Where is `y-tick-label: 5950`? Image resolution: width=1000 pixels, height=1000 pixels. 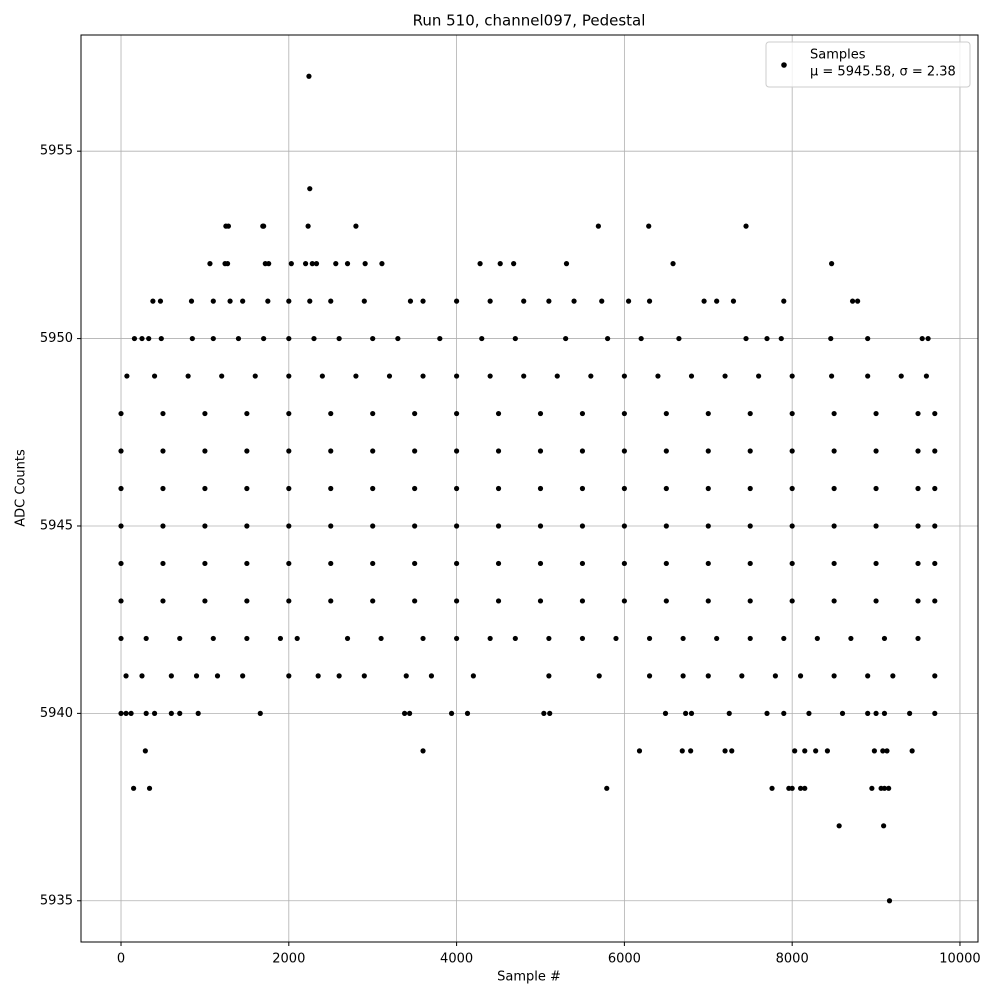 y-tick-label: 5950 is located at coordinates (56, 338).